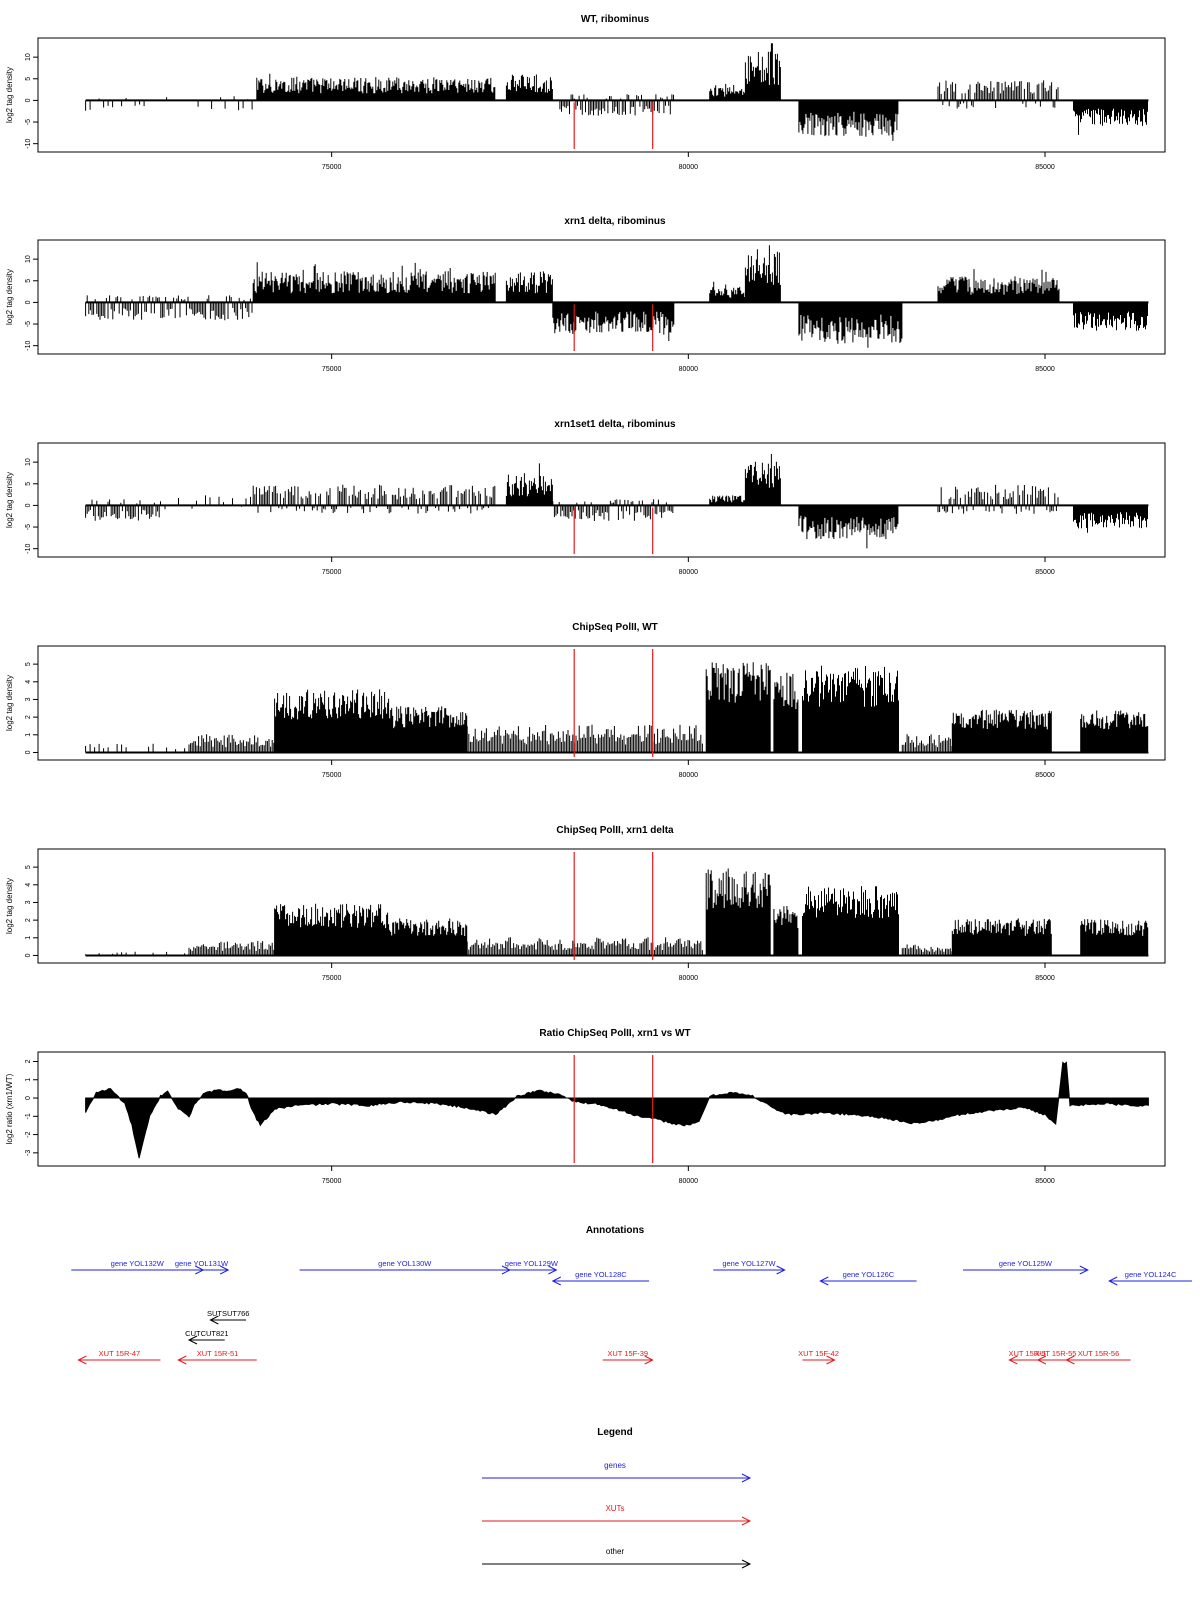  I want to click on annotation-label: XUT 15F-39, so click(627, 1353).